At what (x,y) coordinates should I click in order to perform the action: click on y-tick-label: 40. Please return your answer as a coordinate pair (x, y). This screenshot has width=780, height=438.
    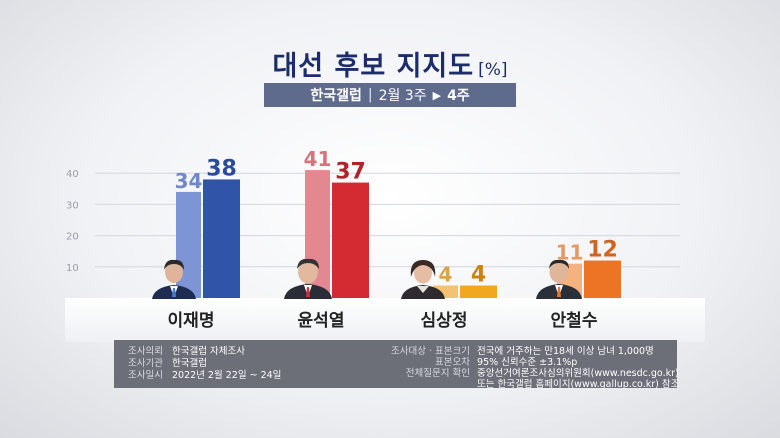
    Looking at the image, I should click on (72, 174).